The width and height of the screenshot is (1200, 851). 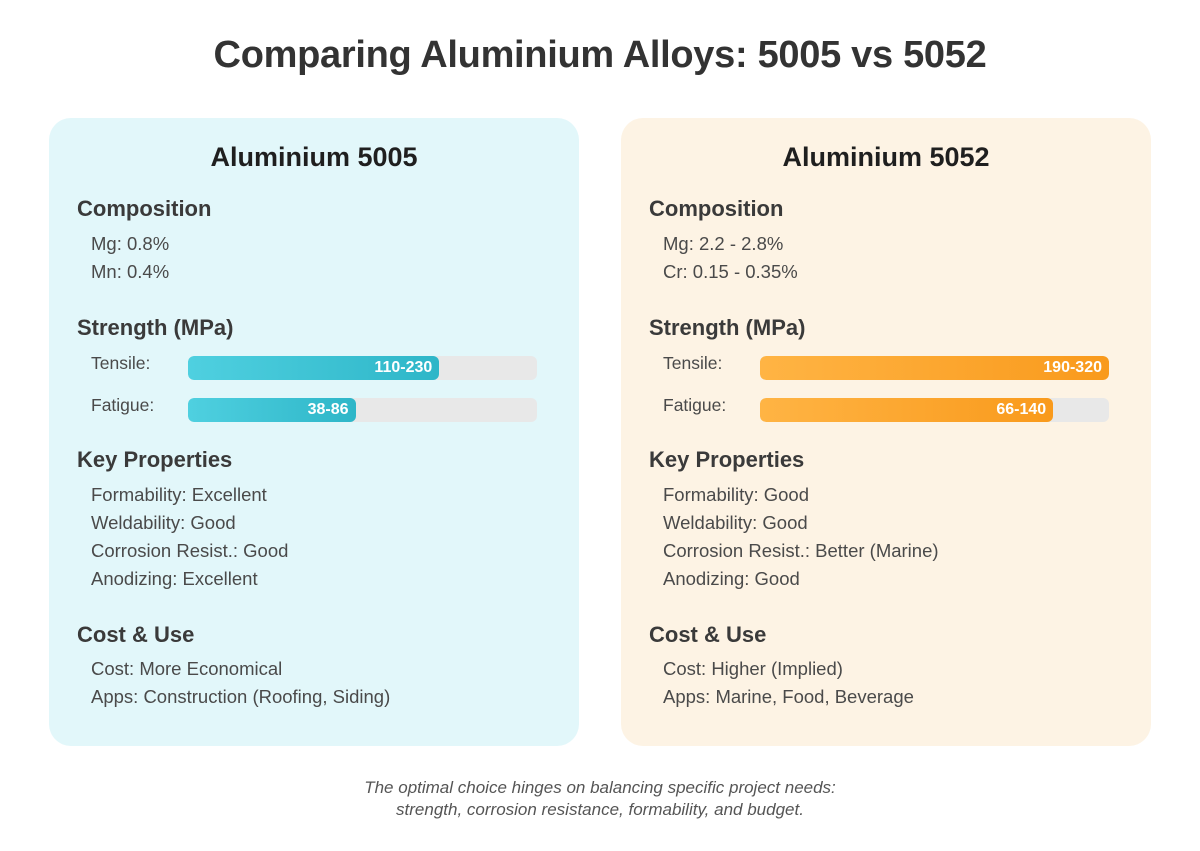 What do you see at coordinates (1021, 409) in the screenshot?
I see `fatigue-bar-value: 66-140` at bounding box center [1021, 409].